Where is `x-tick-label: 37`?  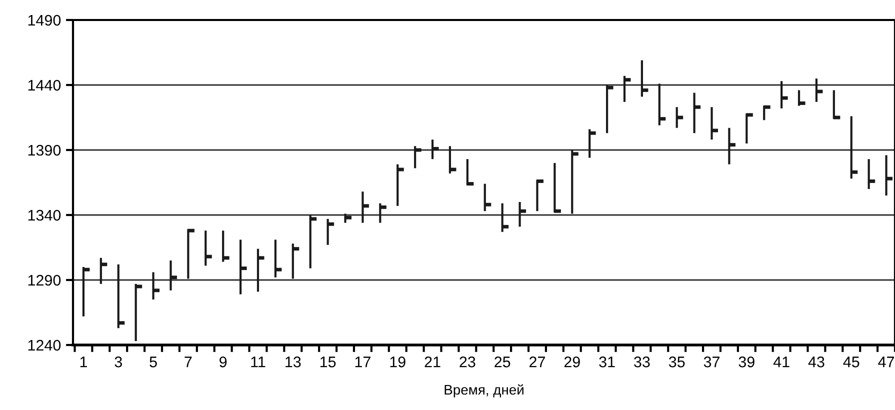 x-tick-label: 37 is located at coordinates (712, 362).